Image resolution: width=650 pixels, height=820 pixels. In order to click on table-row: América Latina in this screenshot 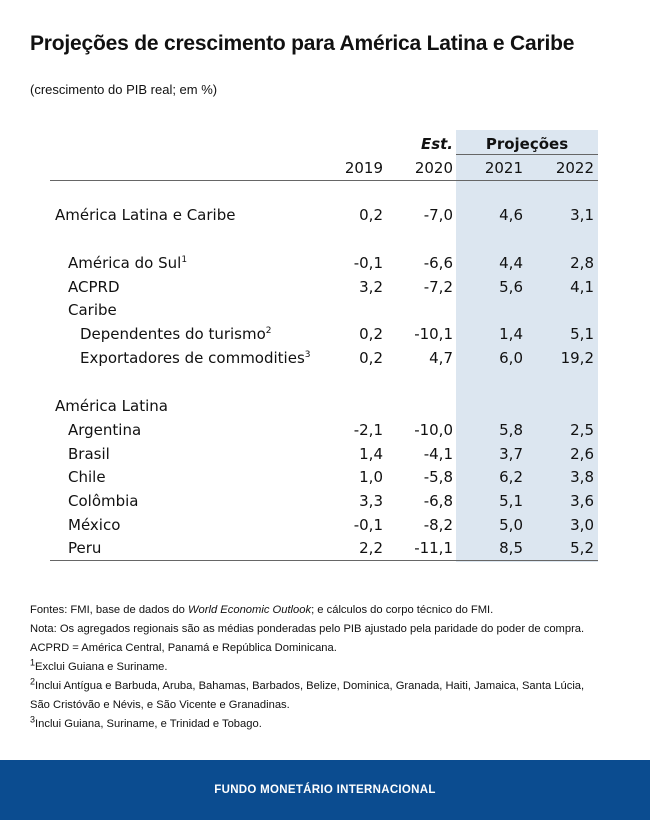, I will do `click(324, 406)`.